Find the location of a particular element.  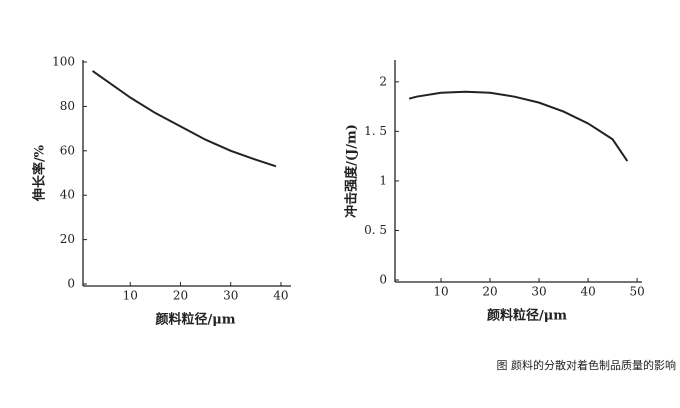

y-tick-label: 20 is located at coordinates (67, 239).